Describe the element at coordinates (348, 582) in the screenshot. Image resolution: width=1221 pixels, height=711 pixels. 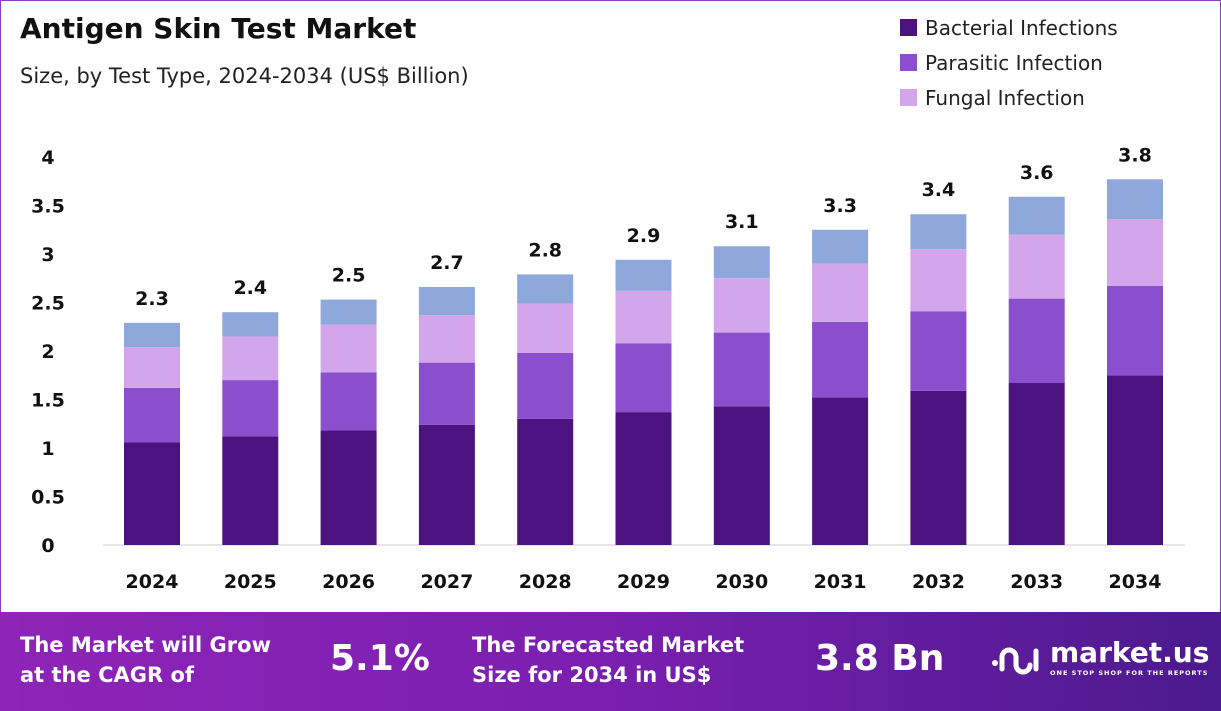
I see `x-tick-label: 2026` at that location.